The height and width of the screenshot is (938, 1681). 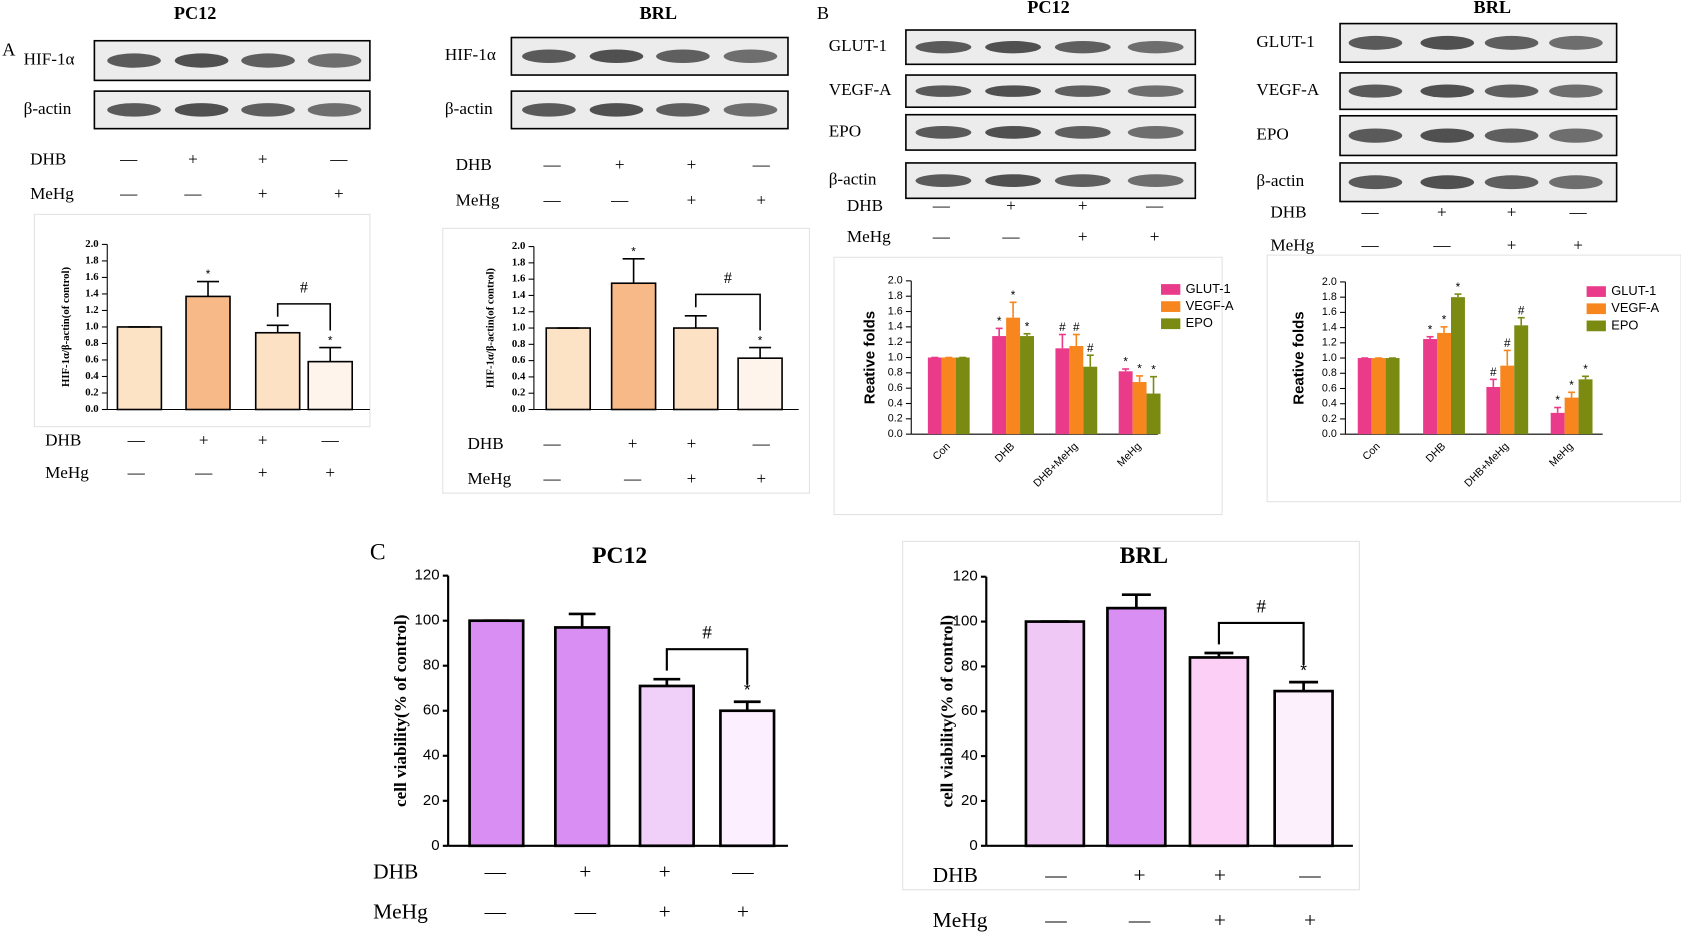 What do you see at coordinates (195, 13) in the screenshot?
I see `chart-title: PC12` at bounding box center [195, 13].